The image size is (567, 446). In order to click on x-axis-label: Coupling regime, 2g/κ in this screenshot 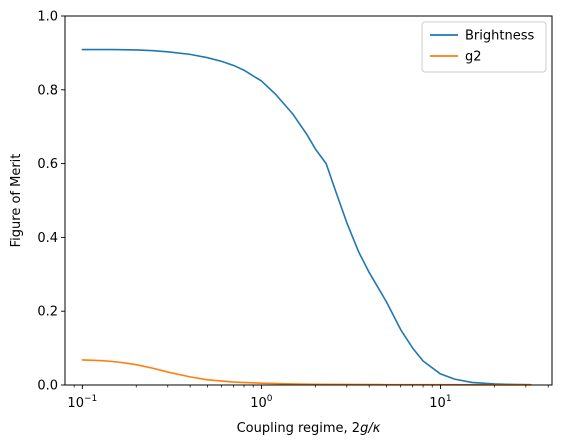, I will do `click(309, 428)`.